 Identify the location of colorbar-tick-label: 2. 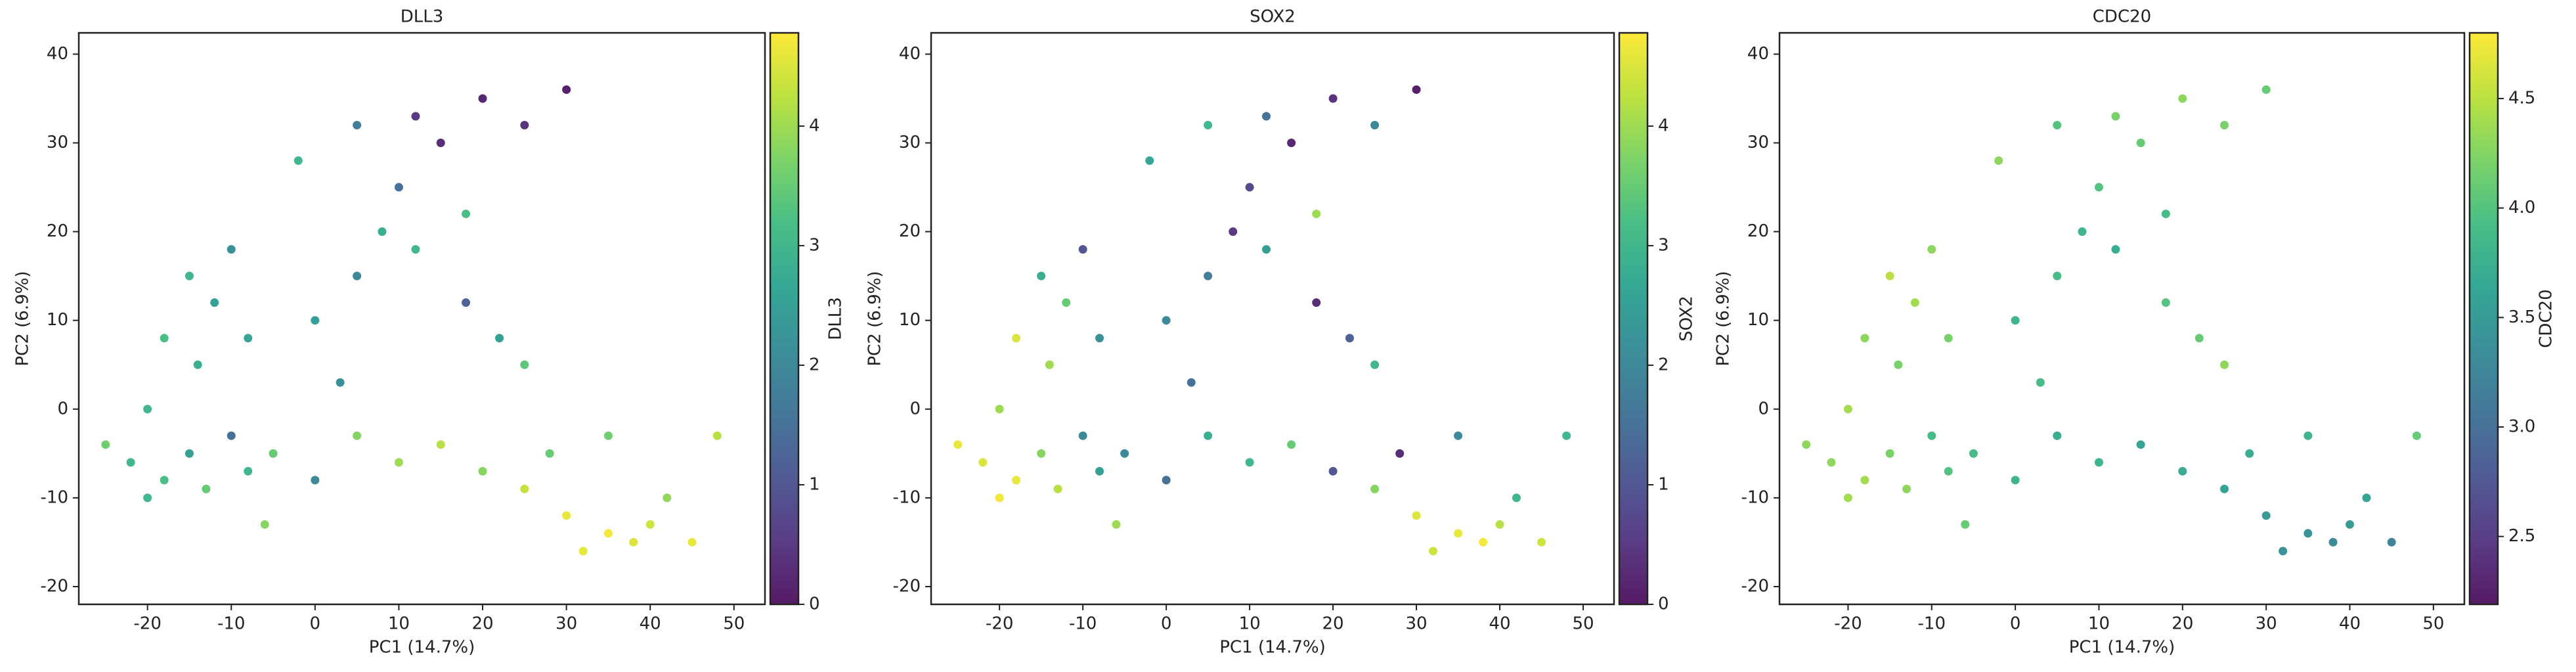
(814, 364).